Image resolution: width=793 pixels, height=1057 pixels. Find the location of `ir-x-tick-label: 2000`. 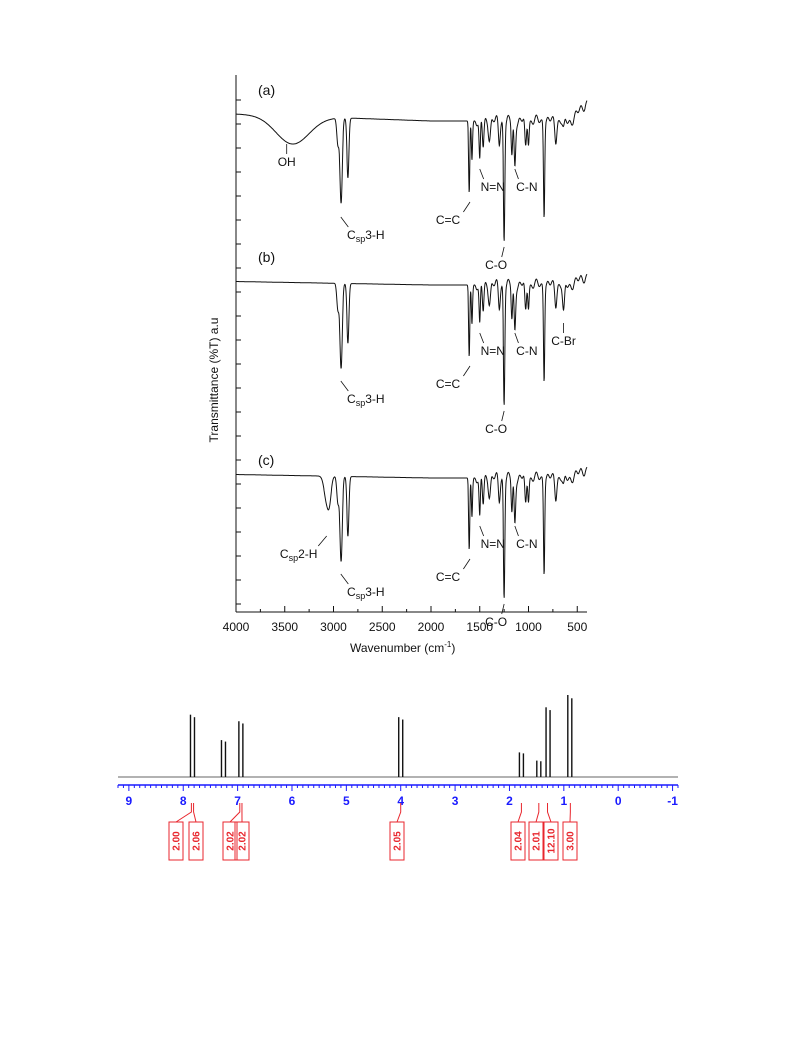

ir-x-tick-label: 2000 is located at coordinates (431, 627).